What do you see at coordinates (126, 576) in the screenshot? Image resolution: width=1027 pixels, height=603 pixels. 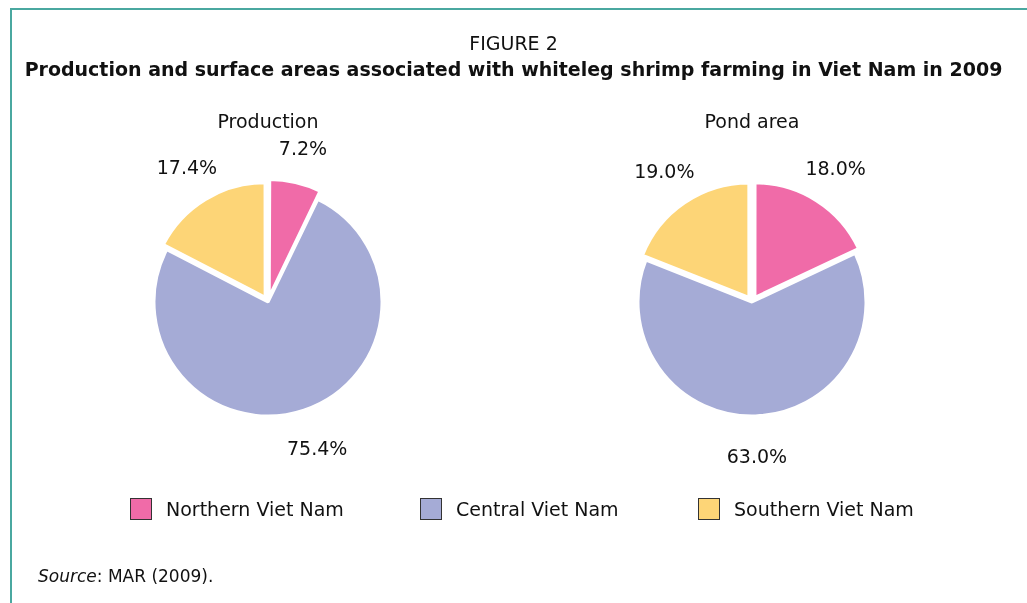 I see `source-note: Source: MAR (2009).` at bounding box center [126, 576].